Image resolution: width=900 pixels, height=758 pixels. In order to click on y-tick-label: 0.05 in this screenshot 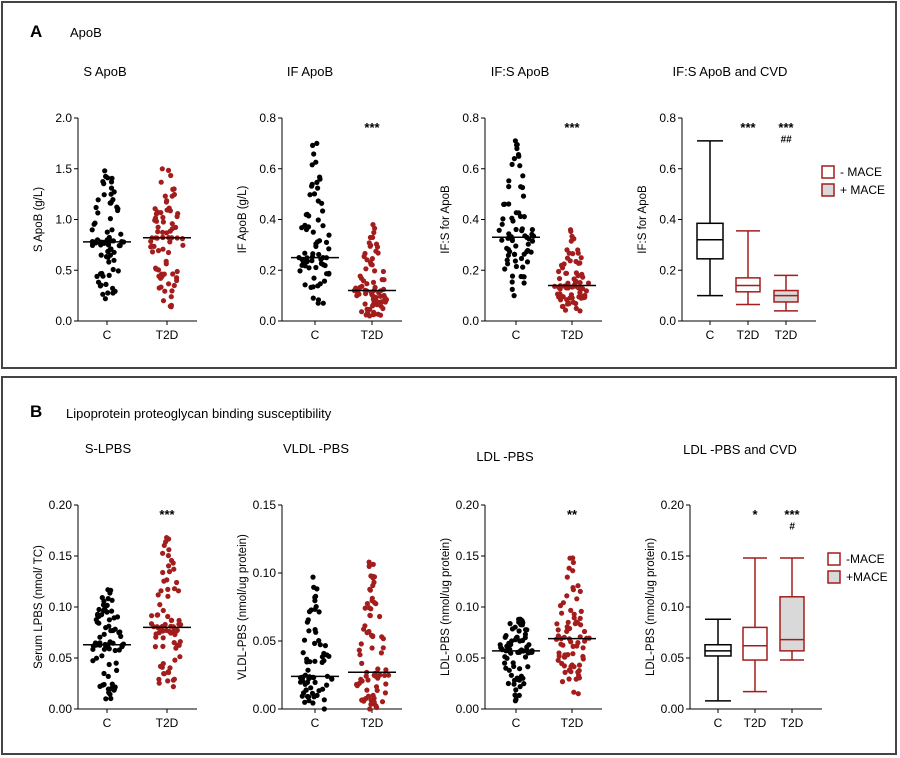, I will do `click(468, 658)`.